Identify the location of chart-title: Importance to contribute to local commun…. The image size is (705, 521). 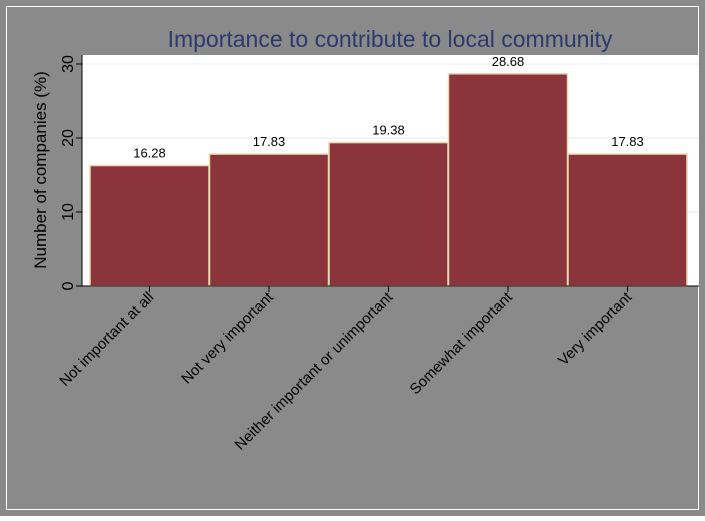
(390, 39).